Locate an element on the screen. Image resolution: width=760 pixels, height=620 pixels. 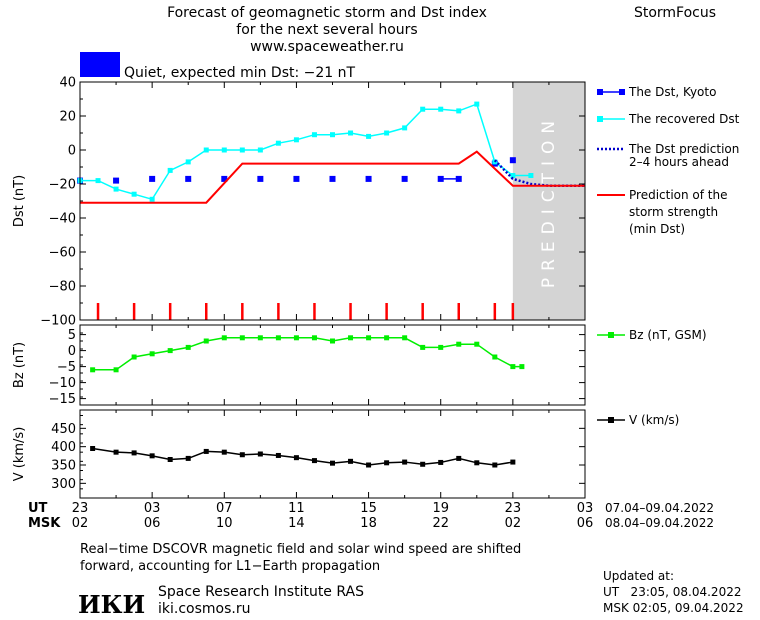
ytick-label-0-0: 40 is located at coordinates (67, 83).